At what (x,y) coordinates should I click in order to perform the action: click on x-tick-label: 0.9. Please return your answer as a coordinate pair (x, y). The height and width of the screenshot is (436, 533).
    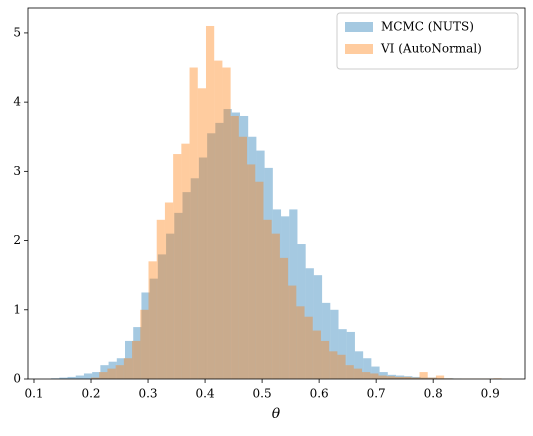
    Looking at the image, I should click on (490, 394).